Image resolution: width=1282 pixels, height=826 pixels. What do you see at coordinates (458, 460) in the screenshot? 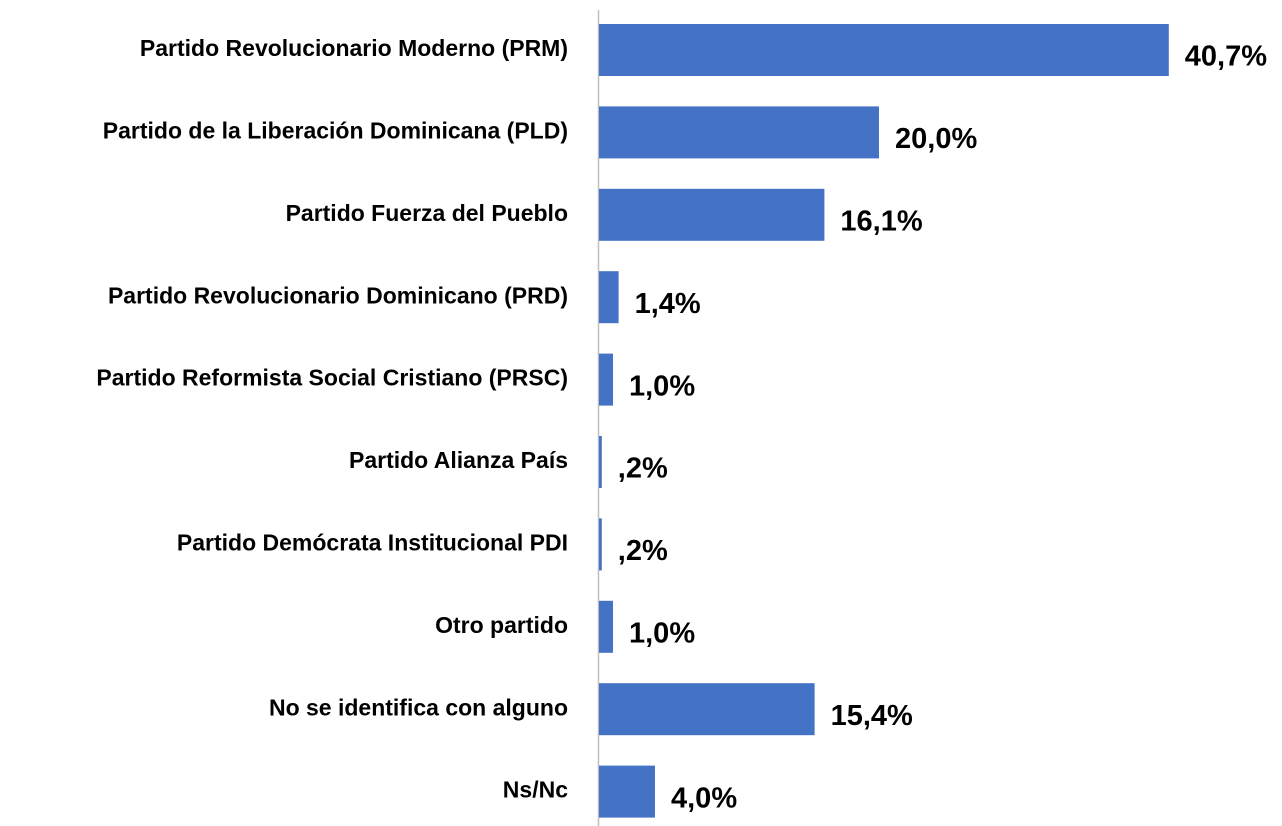
I see `category-label: Partido Alianza País` at bounding box center [458, 460].